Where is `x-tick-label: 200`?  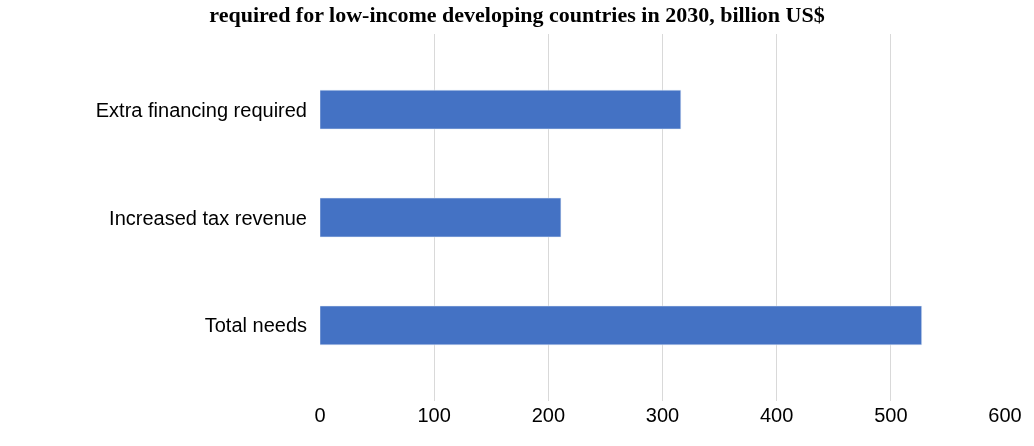
x-tick-label: 200 is located at coordinates (548, 415).